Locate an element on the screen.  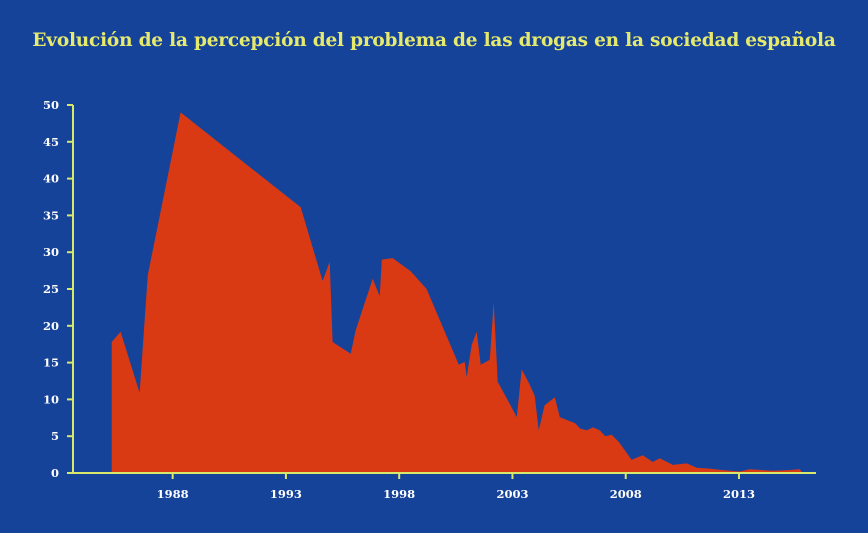
x-tick-label: 1993 is located at coordinates (286, 494).